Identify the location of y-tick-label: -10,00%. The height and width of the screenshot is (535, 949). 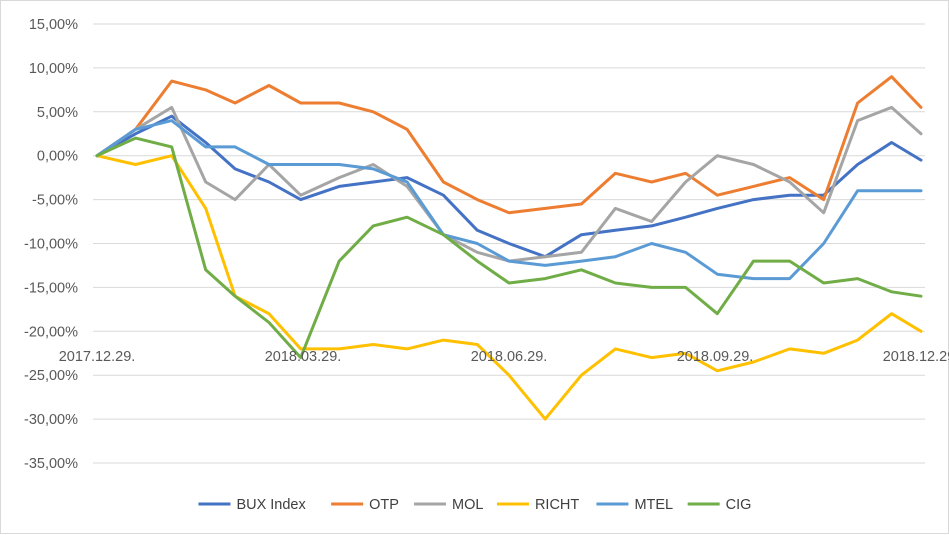
(51, 245).